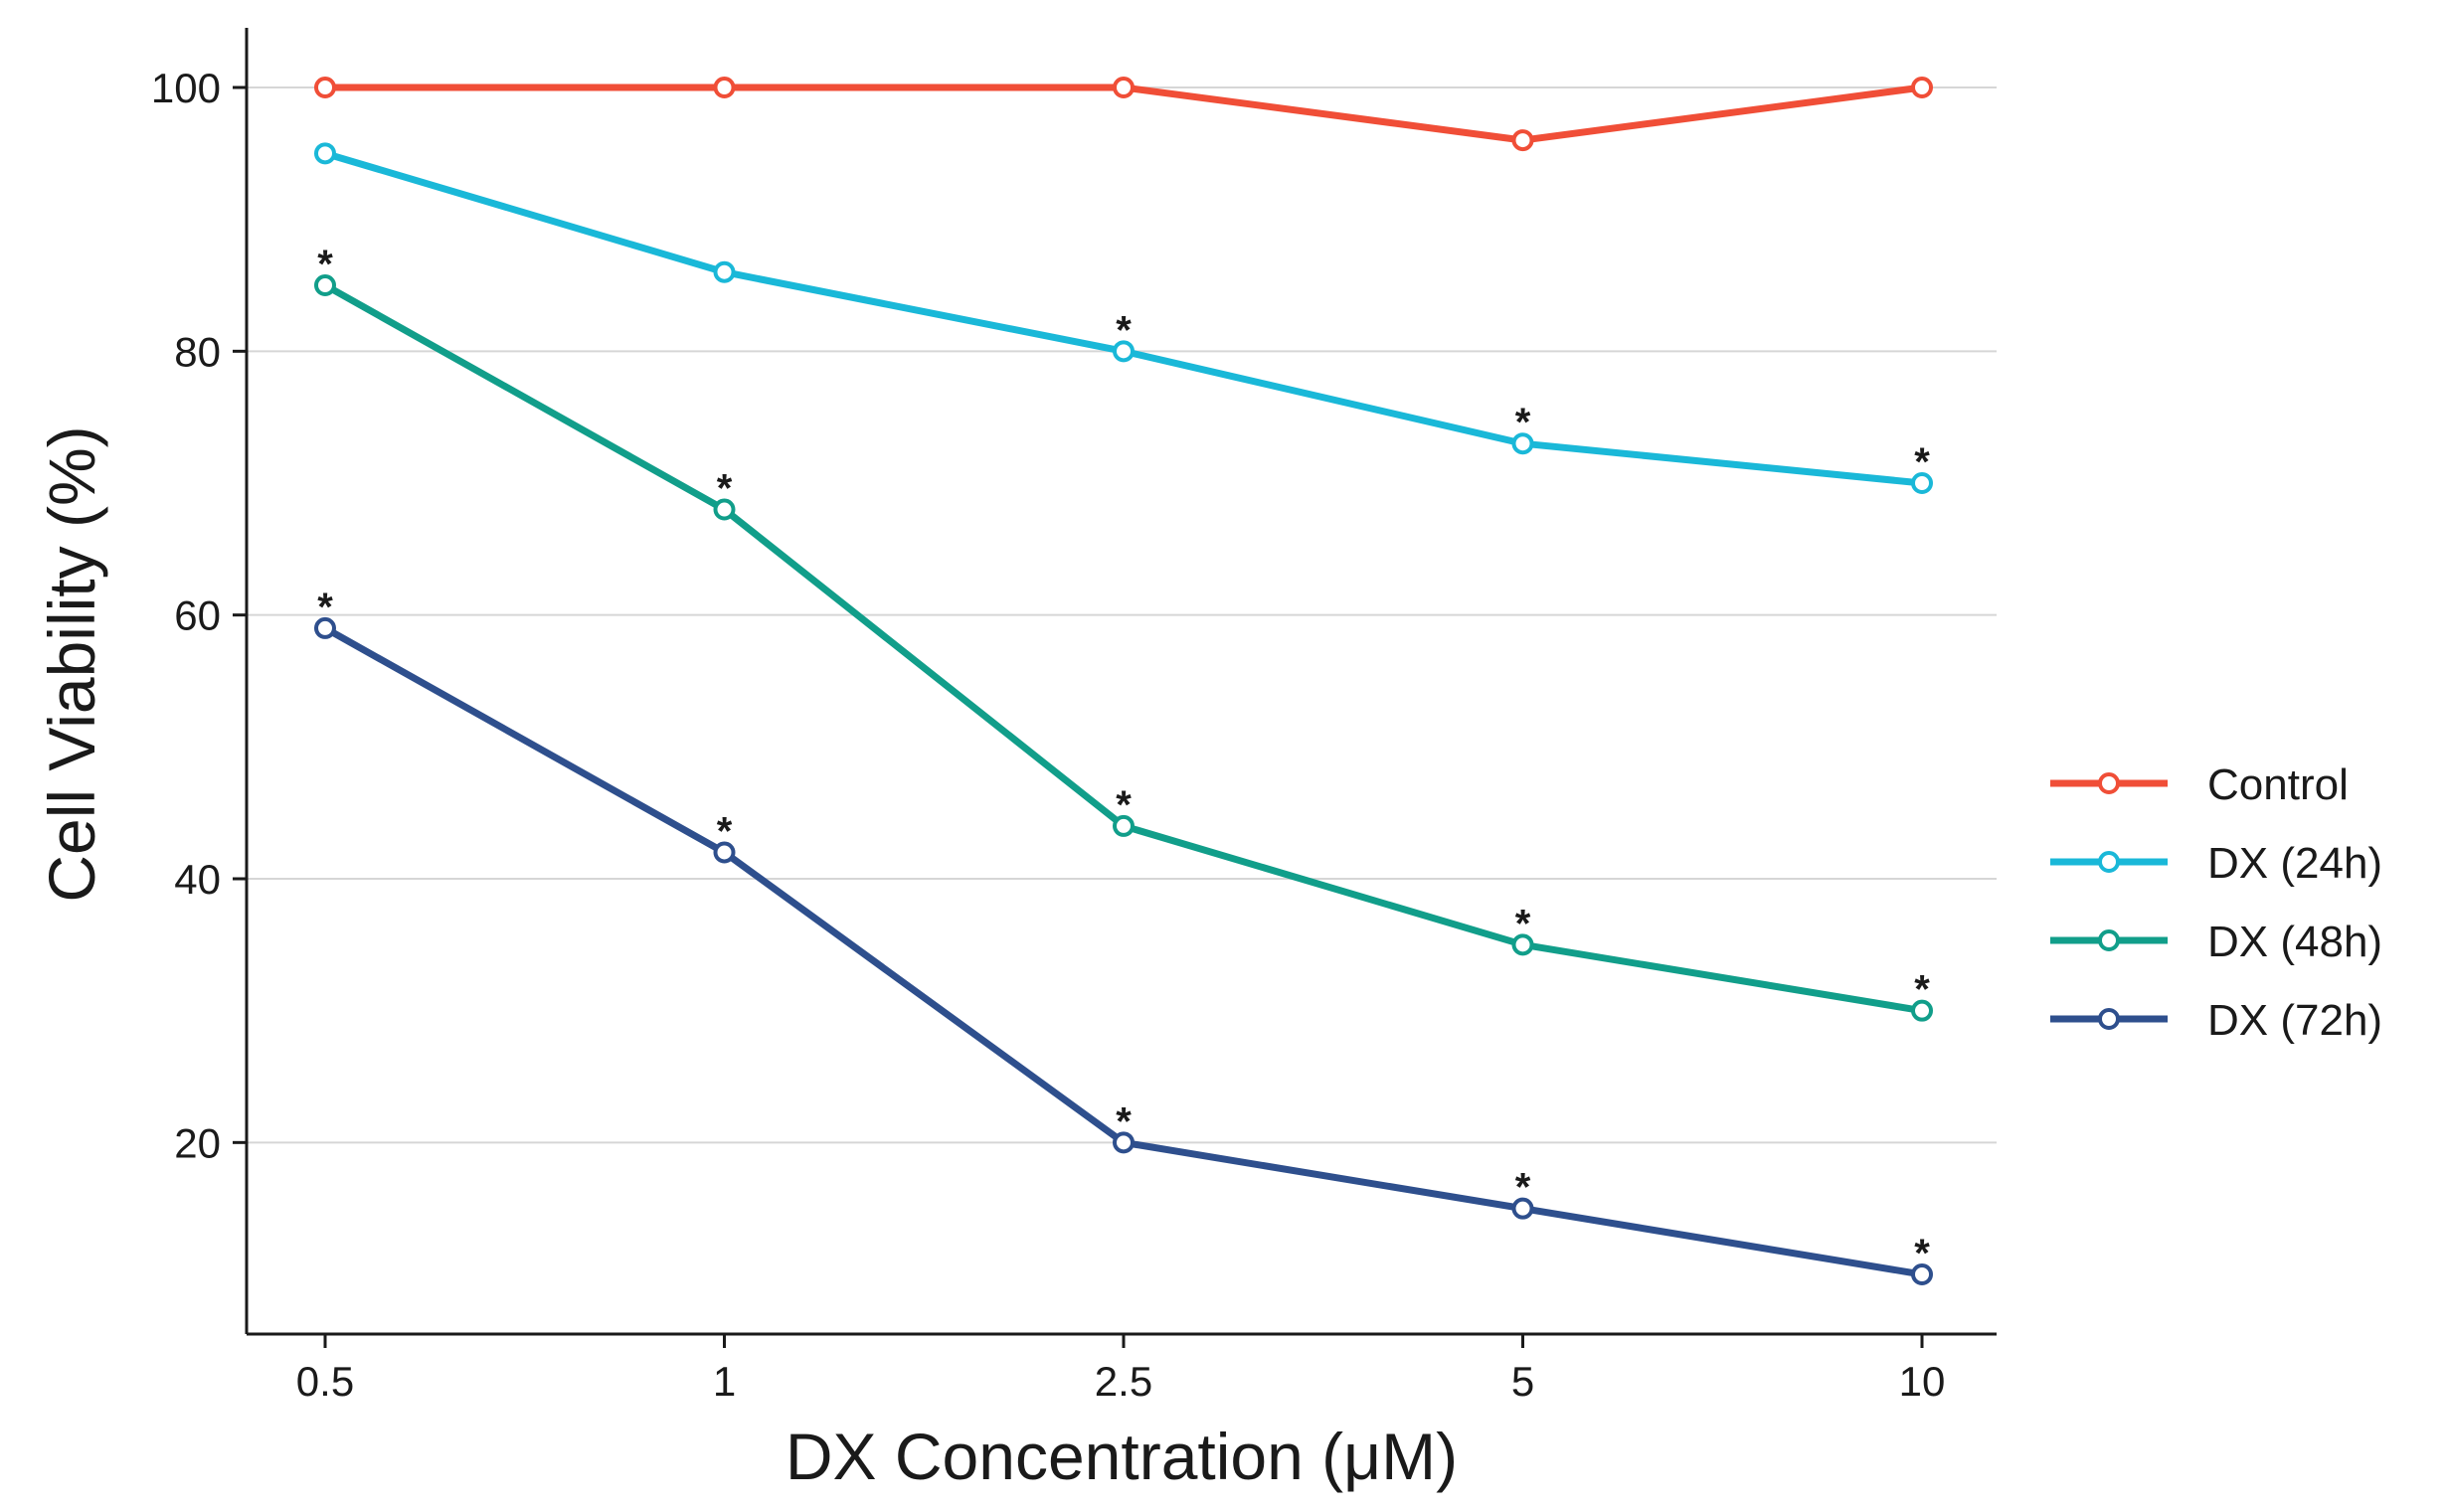 The height and width of the screenshot is (1512, 2448). What do you see at coordinates (2216, 902) in the screenshot?
I see `legend: Control DX (24h) DX (48h) DX (72h)` at bounding box center [2216, 902].